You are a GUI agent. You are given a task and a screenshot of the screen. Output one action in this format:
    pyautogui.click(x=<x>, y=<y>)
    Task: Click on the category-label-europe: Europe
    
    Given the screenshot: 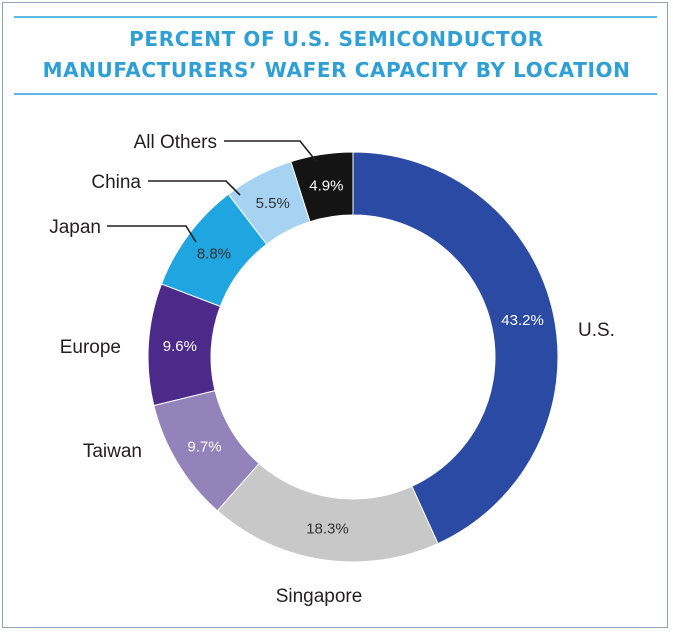 What is the action you would take?
    pyautogui.click(x=90, y=347)
    